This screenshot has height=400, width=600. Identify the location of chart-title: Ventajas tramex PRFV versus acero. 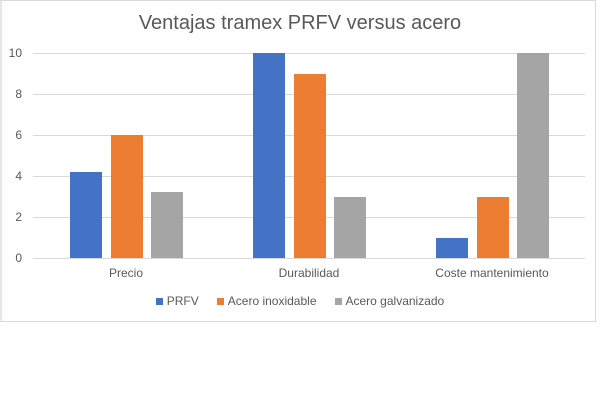
(300, 23).